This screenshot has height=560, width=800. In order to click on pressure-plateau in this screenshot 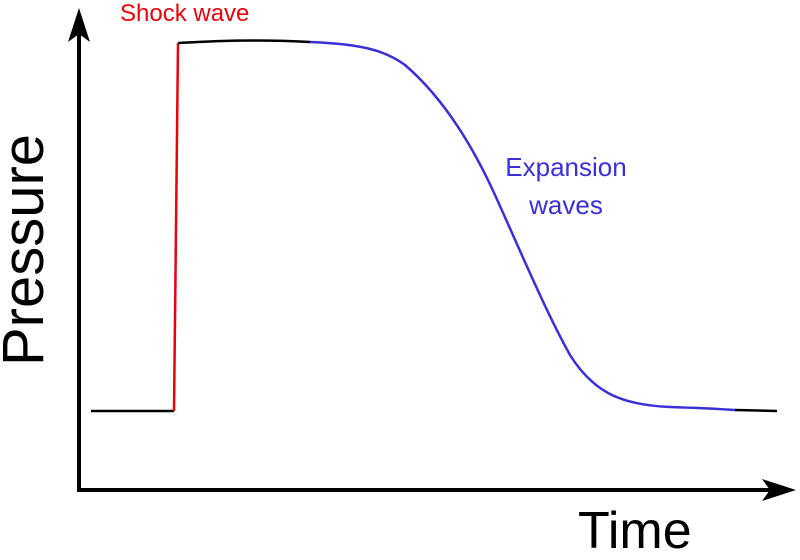, I will do `click(244, 42)`.